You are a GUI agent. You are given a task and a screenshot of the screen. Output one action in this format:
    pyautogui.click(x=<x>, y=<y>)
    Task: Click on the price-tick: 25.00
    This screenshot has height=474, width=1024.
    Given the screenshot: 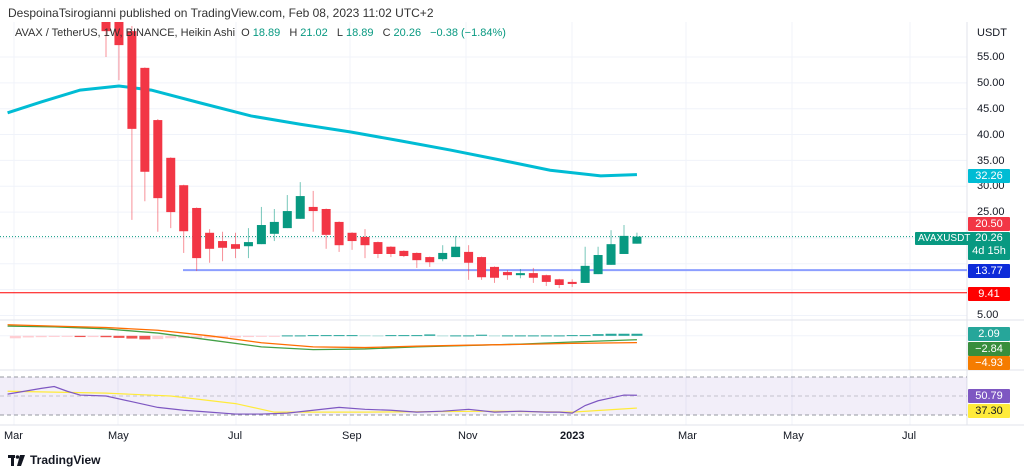 What is the action you would take?
    pyautogui.click(x=991, y=212)
    